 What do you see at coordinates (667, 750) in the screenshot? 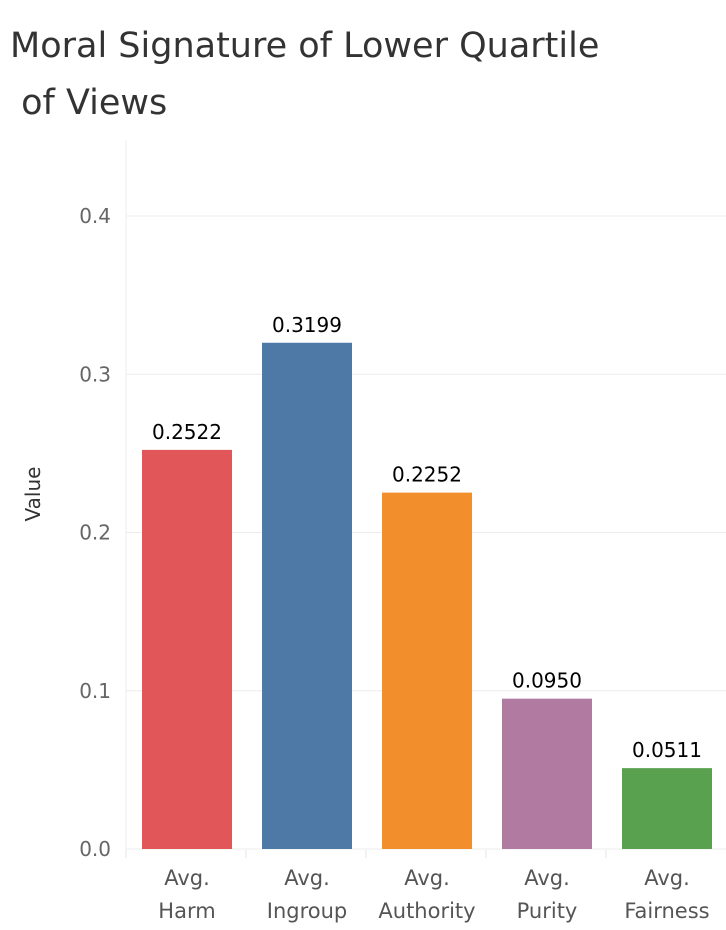
I see `bar-value-label: 0.0511` at bounding box center [667, 750].